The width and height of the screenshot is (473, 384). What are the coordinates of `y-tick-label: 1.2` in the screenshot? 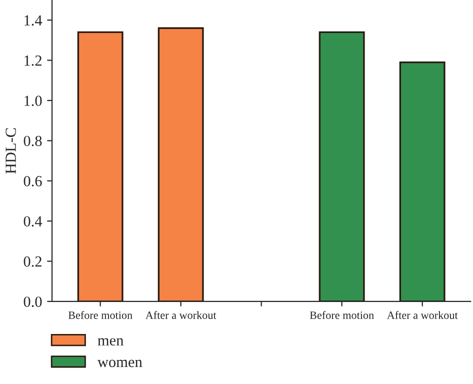 It's located at (33, 60).